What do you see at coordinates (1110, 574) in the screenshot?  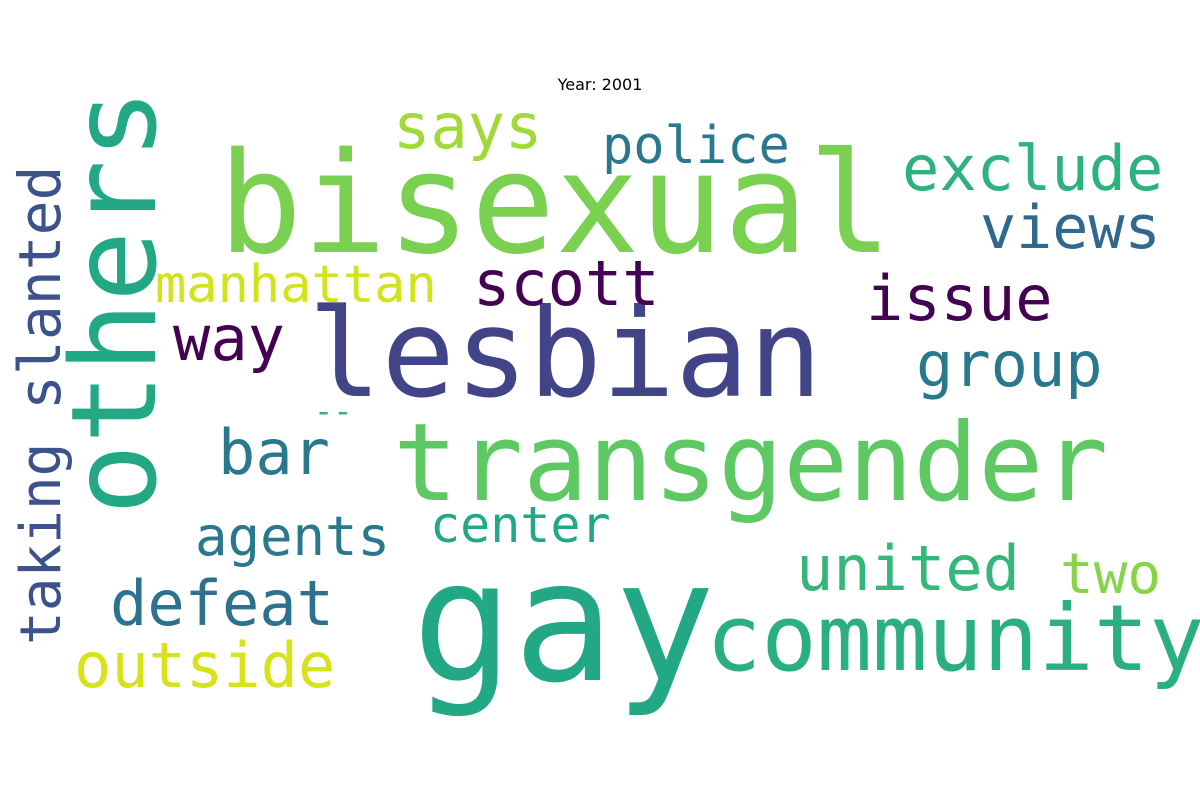 I see `word-two: two` at bounding box center [1110, 574].